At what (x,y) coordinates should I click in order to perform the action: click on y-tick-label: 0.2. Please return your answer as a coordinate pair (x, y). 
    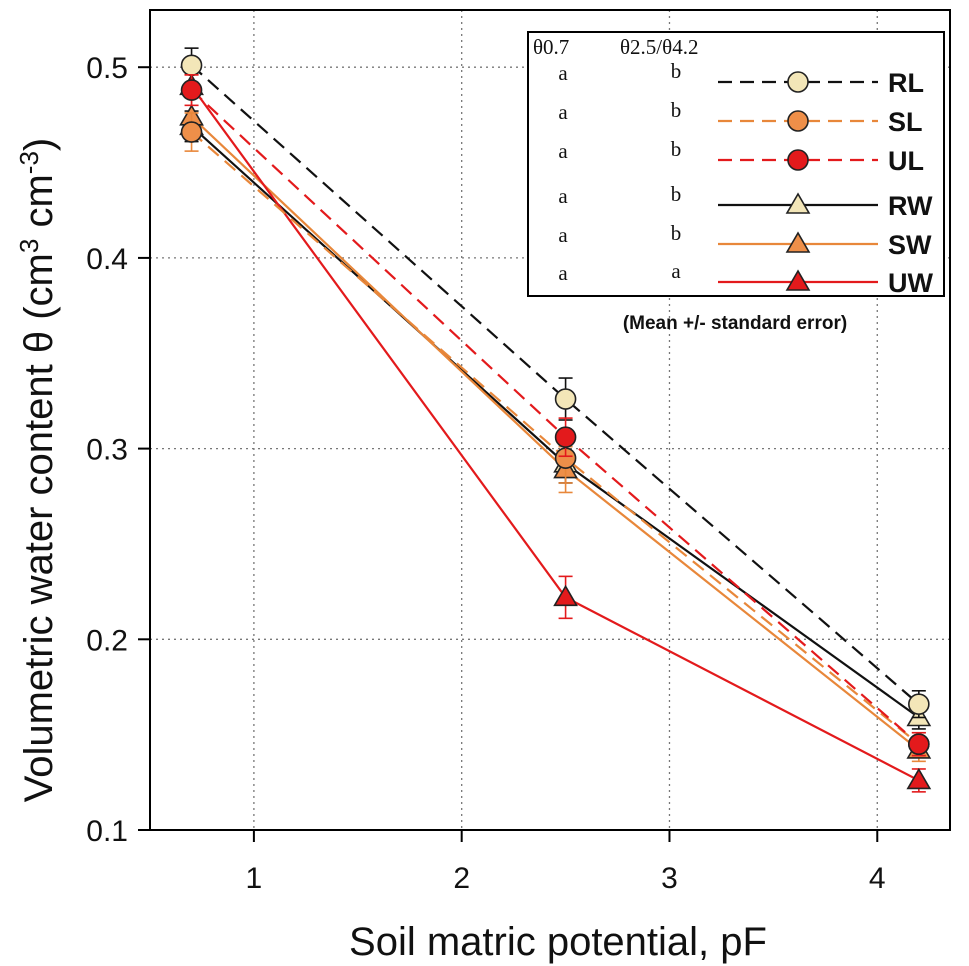
    Looking at the image, I should click on (107, 640).